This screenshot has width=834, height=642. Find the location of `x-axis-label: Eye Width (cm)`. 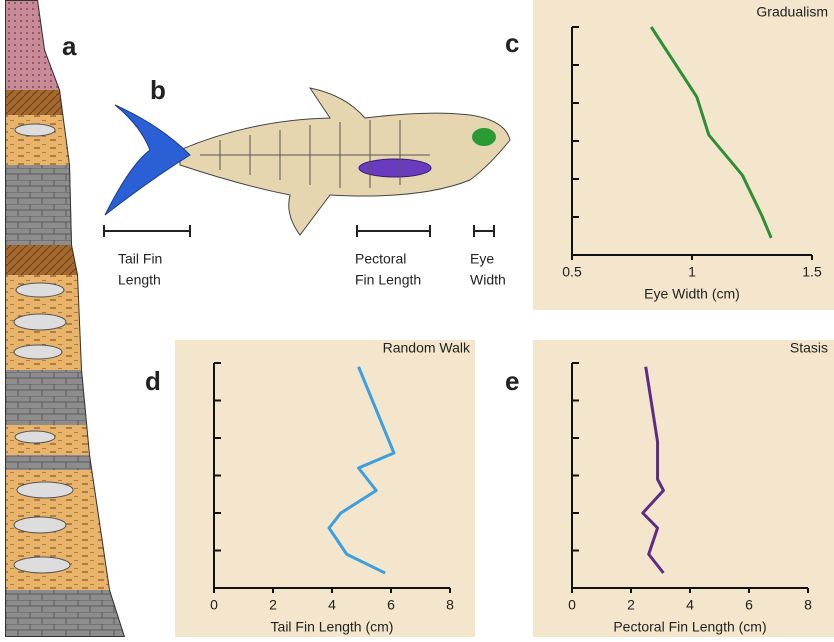

x-axis-label: Eye Width (cm) is located at coordinates (692, 294).